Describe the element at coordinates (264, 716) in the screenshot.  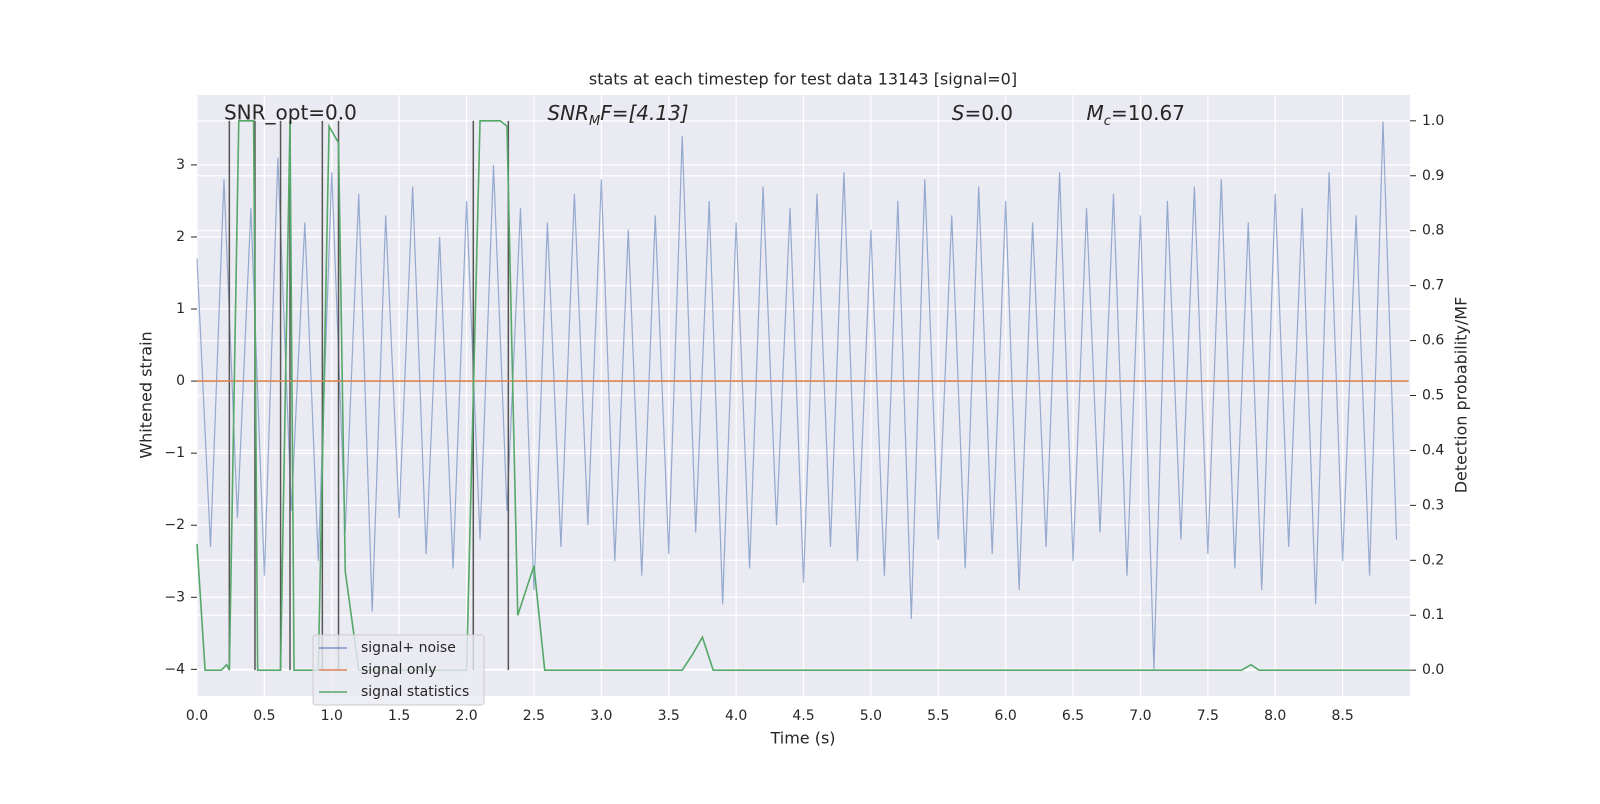
I see `x-tick-label: 0.5` at that location.